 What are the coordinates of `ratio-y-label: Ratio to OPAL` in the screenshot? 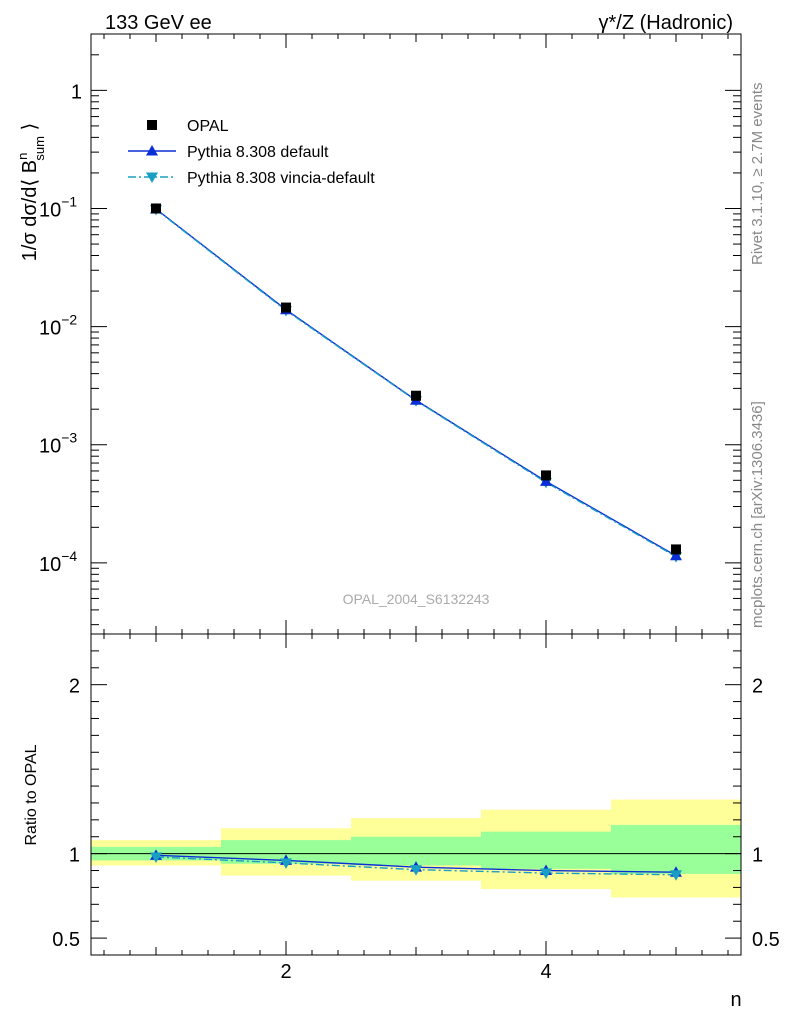 It's located at (31, 794).